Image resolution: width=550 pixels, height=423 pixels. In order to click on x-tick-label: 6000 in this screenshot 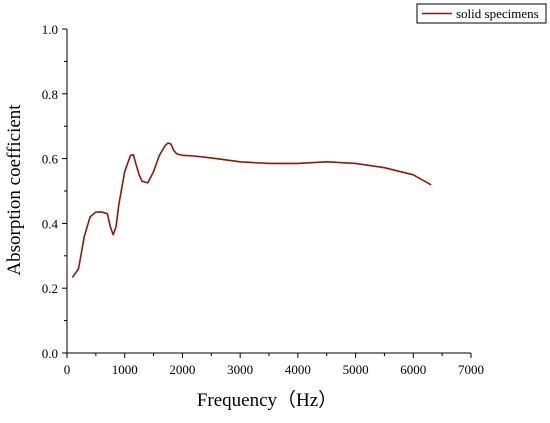, I will do `click(413, 369)`.